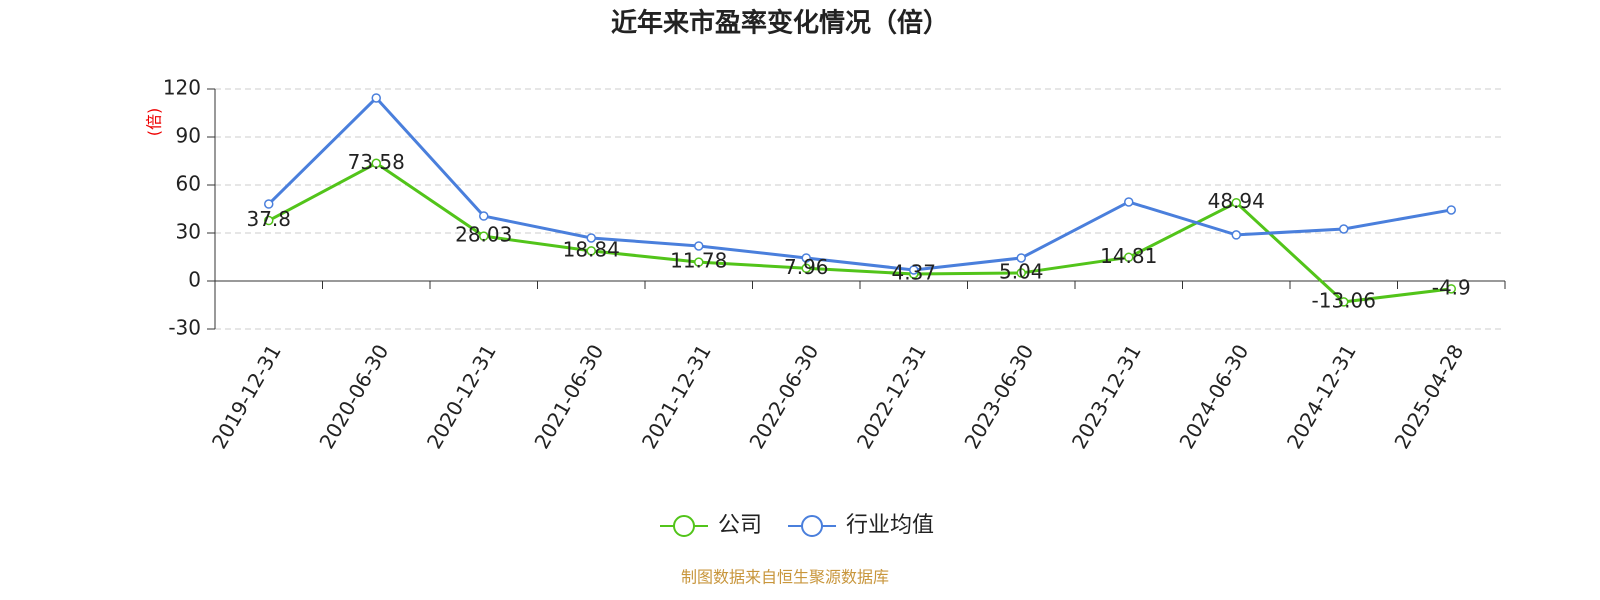  Describe the element at coordinates (1321, 396) in the screenshot. I see `x-tick-label: 2024-12-31` at that location.